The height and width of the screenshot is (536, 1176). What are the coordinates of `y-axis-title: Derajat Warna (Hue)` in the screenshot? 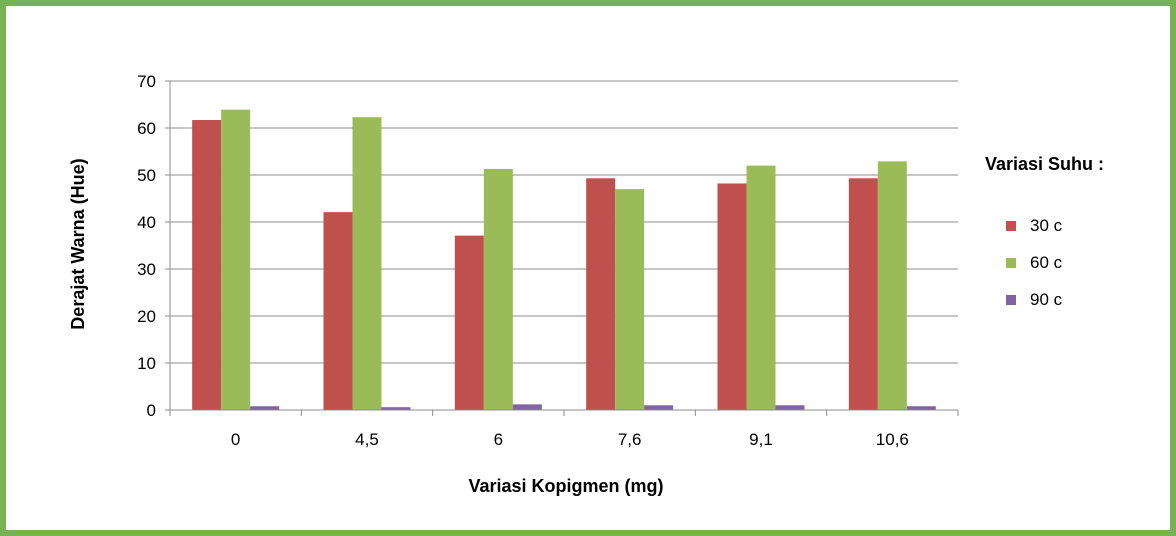 It's located at (78, 243).